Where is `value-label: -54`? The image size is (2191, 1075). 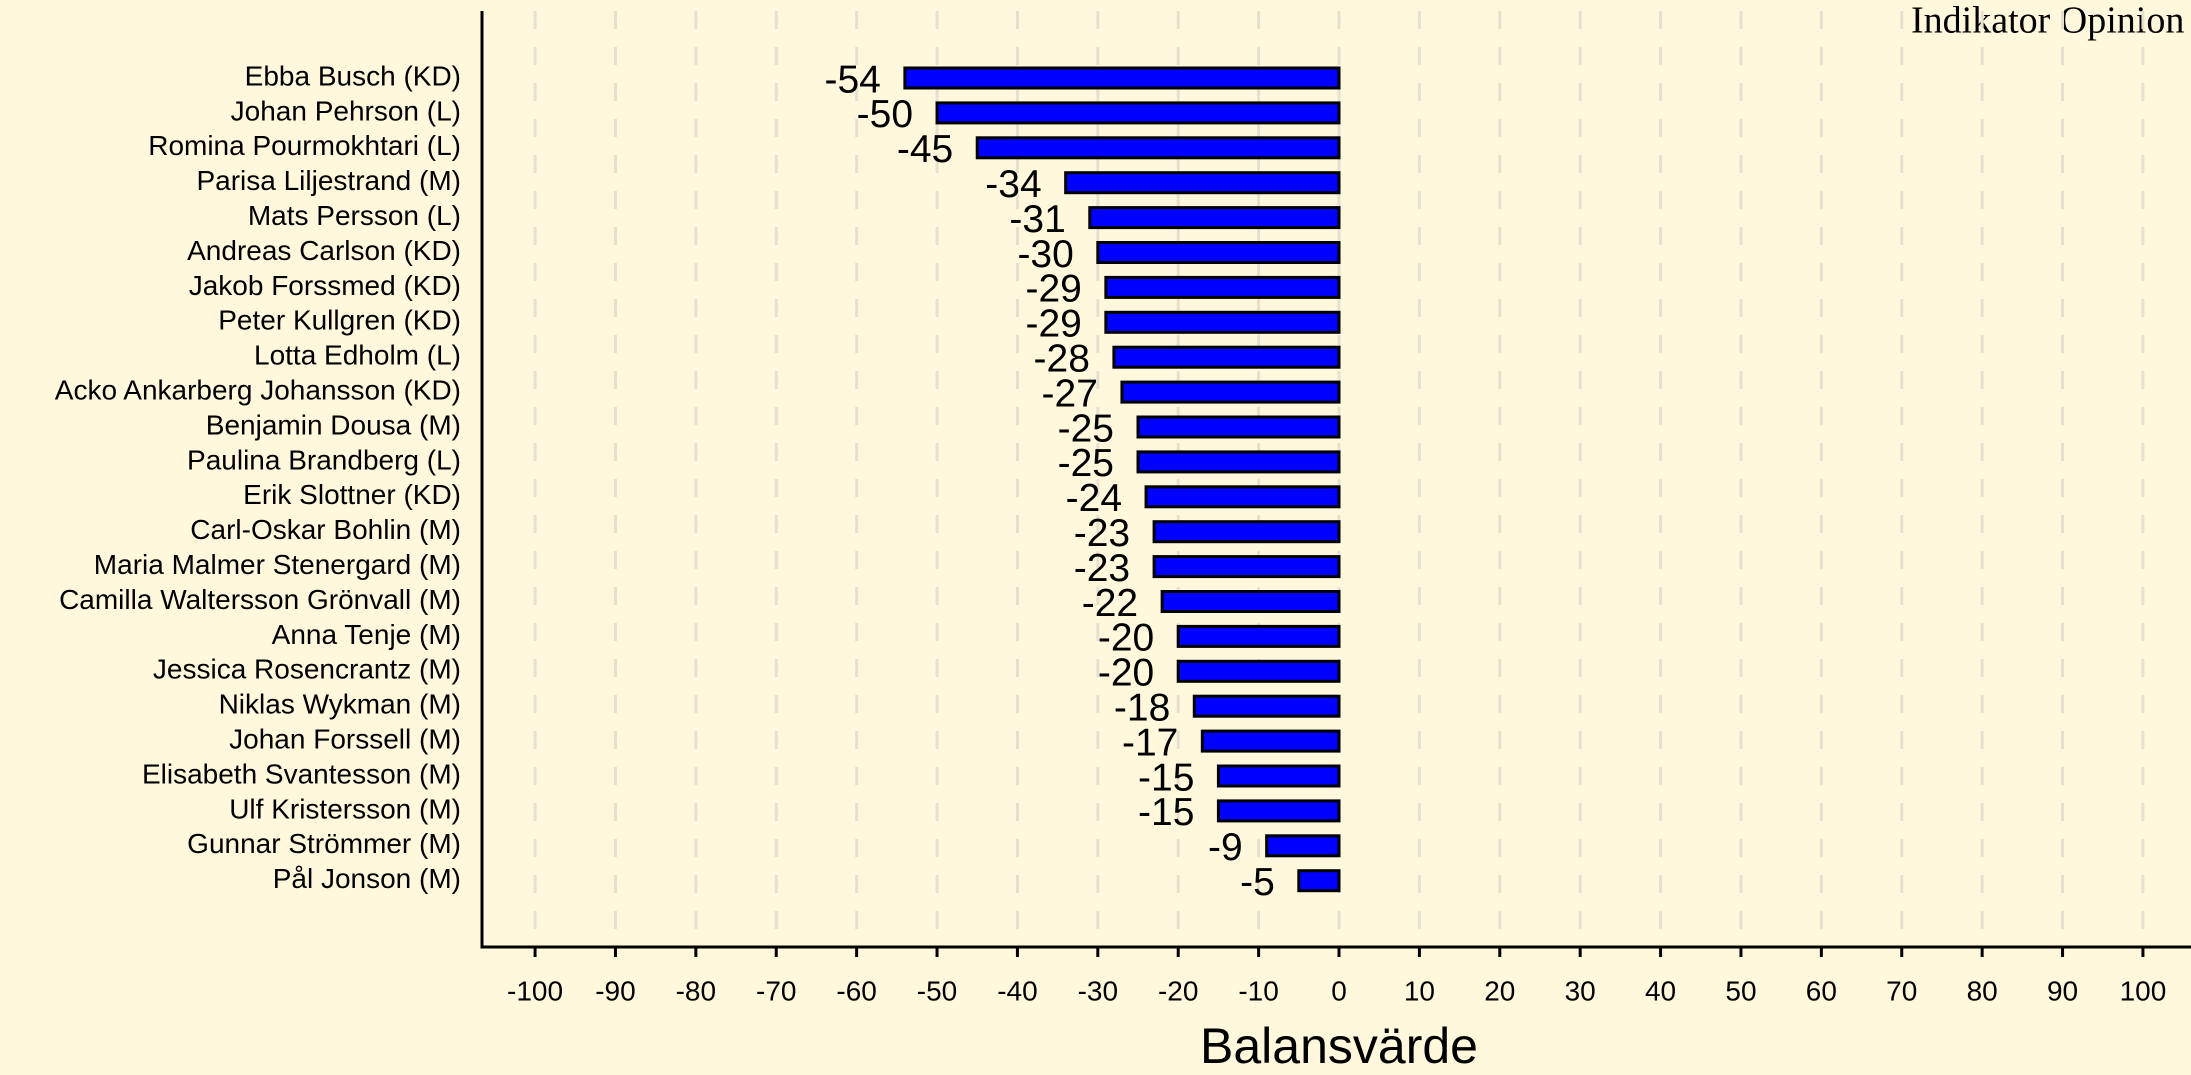 value-label: -54 is located at coordinates (852, 79).